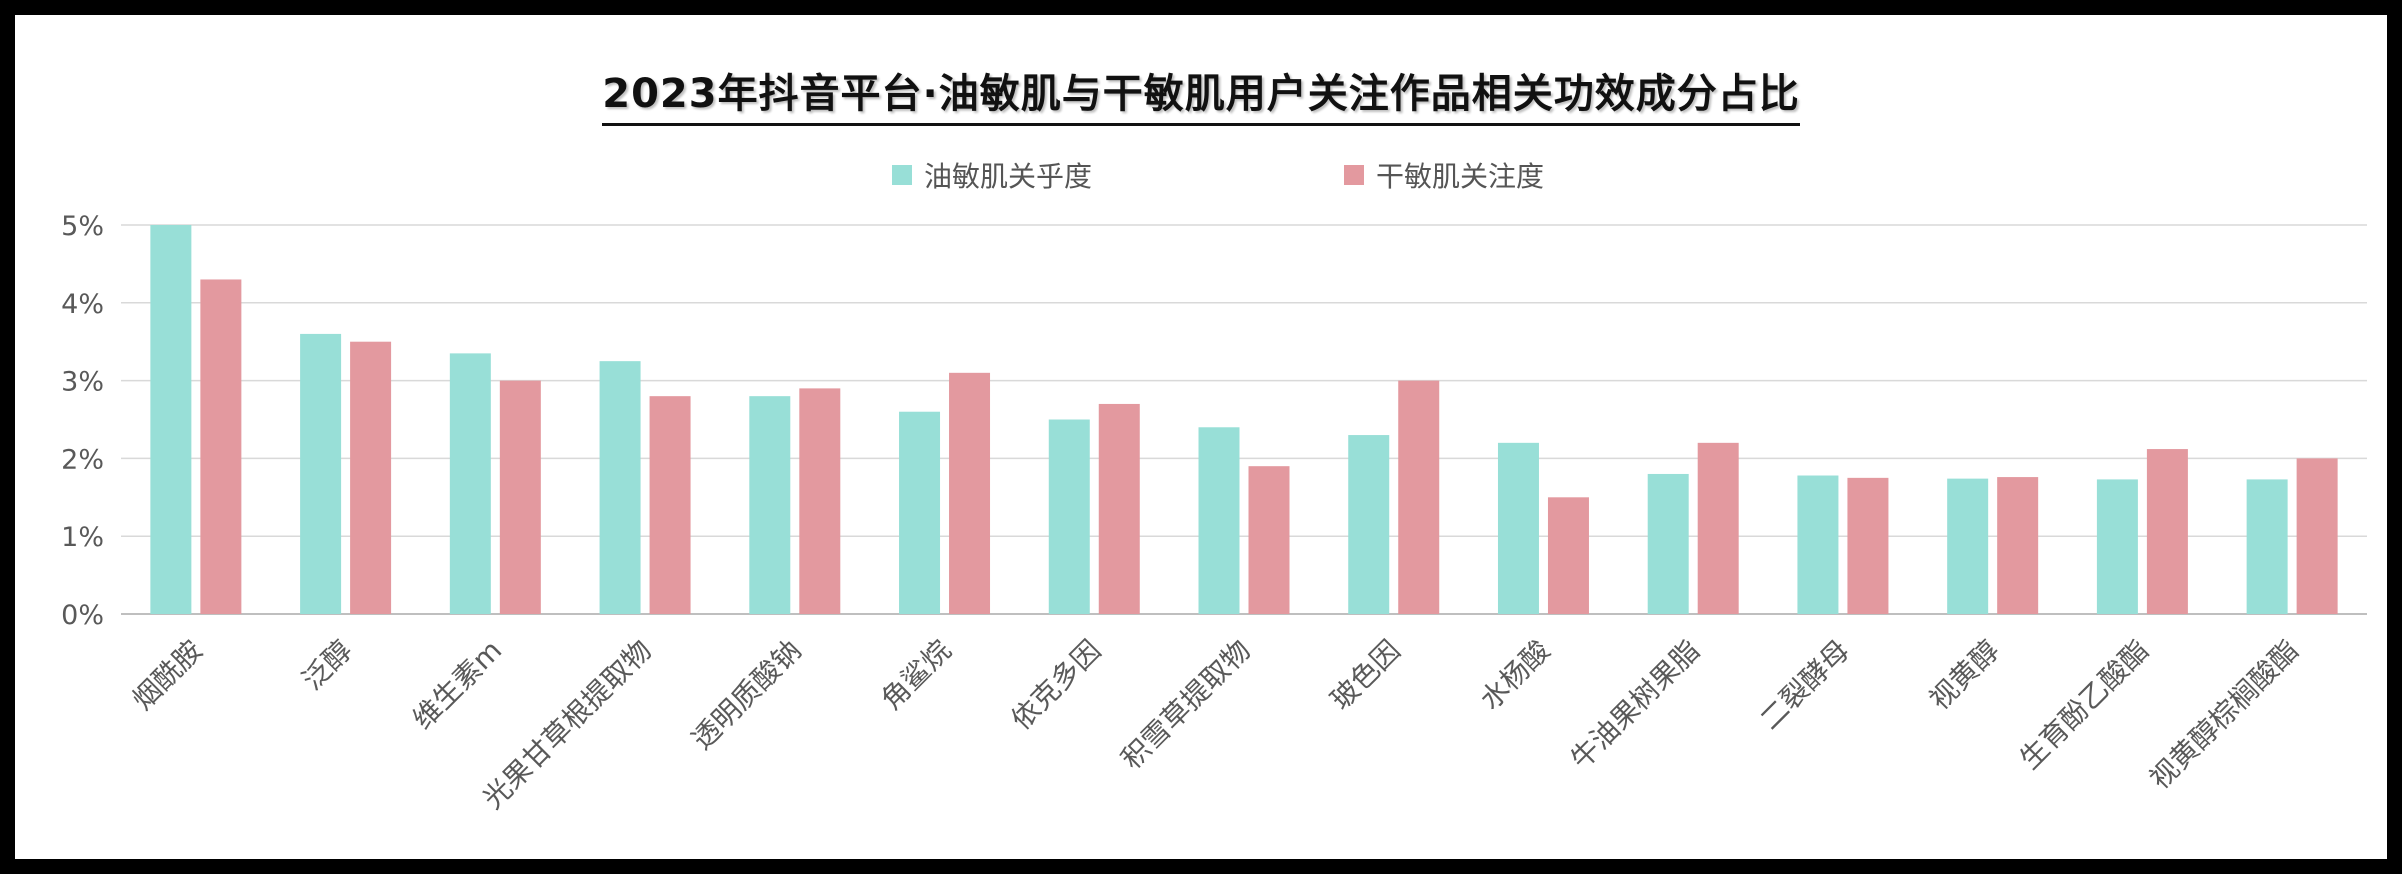  What do you see at coordinates (1804, 685) in the screenshot?
I see `x-tick-label: 二裂酵母` at bounding box center [1804, 685].